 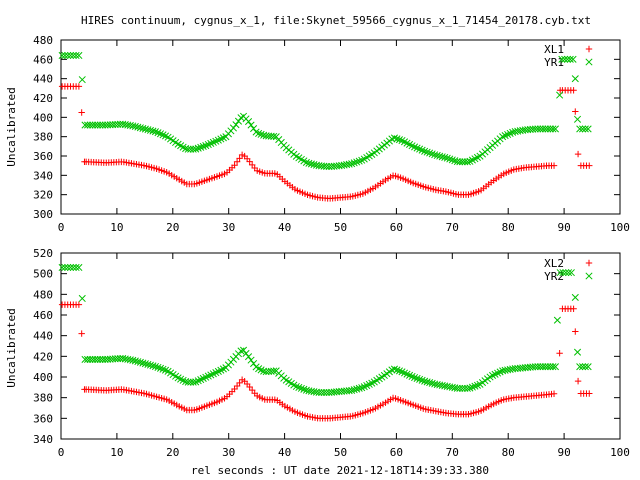 What do you see at coordinates (396, 452) in the screenshot?
I see `x-tick-label: 60` at bounding box center [396, 452].